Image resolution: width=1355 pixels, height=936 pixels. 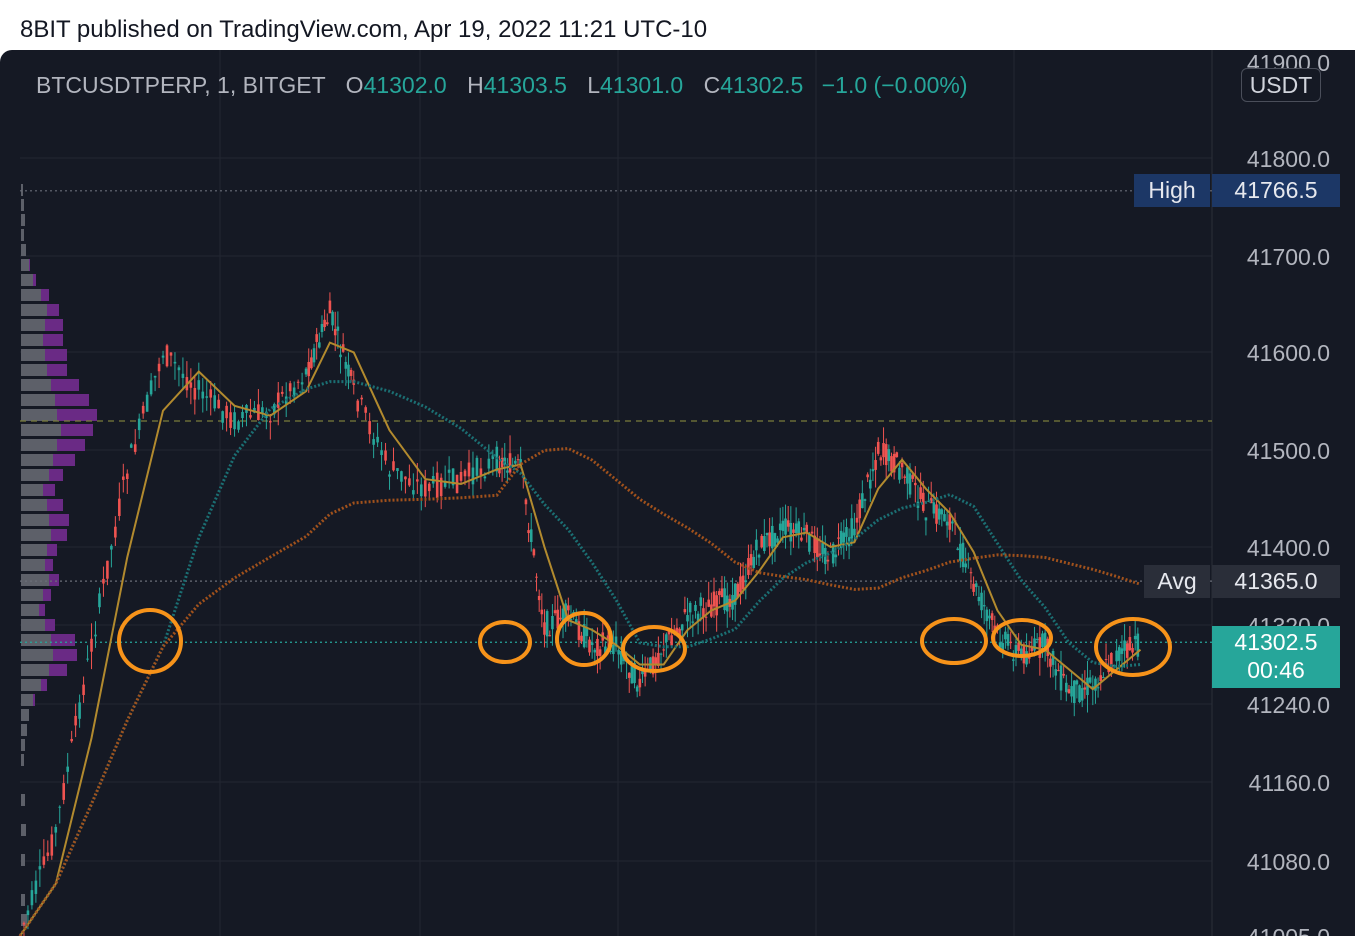 I want to click on price-tick-label: 41160.0, so click(x=1289, y=783).